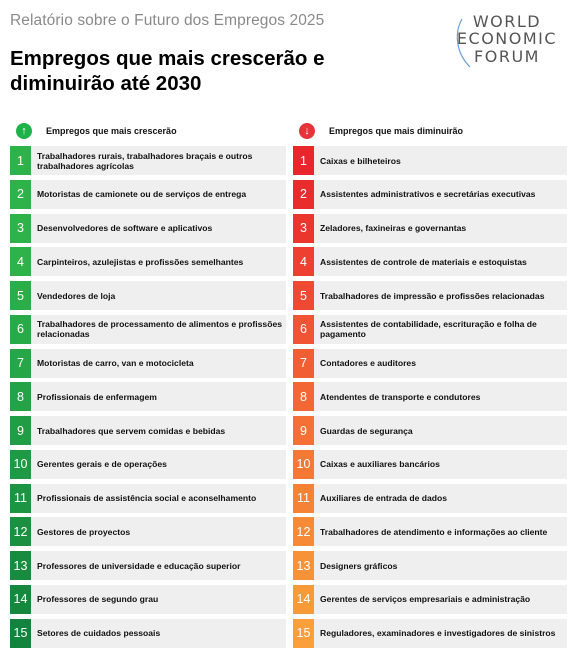 This screenshot has height=656, width=587. I want to click on job-label: Caixas e bilheteiros, so click(360, 160).